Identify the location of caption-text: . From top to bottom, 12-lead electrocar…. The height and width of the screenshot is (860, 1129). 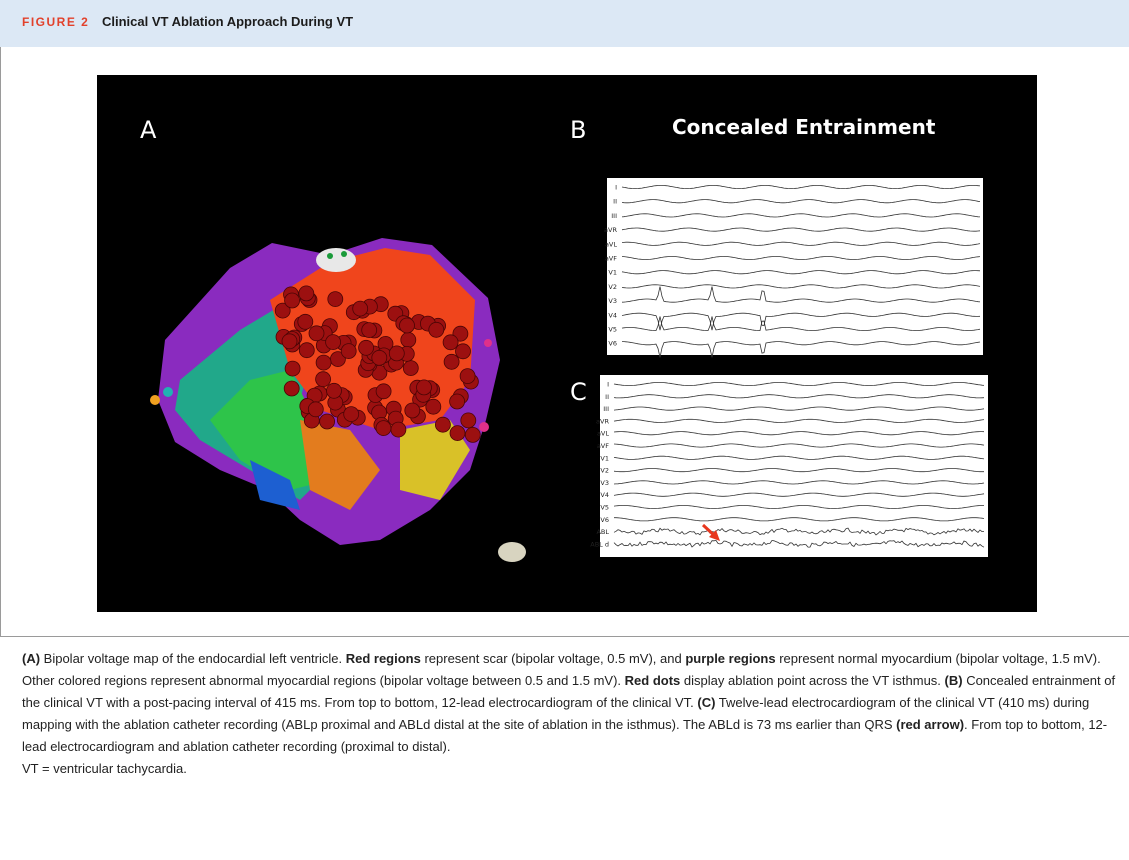
(565, 735).